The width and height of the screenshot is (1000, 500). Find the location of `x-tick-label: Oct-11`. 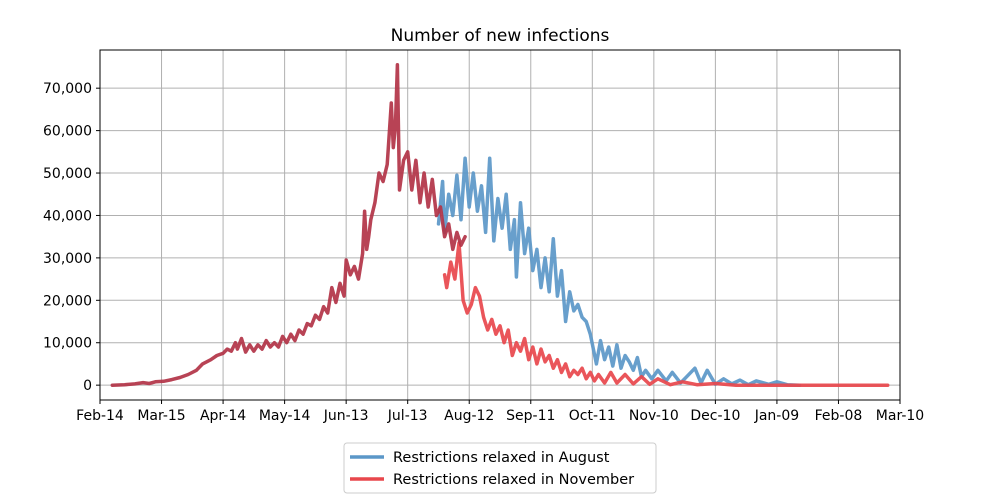

x-tick-label: Oct-11 is located at coordinates (592, 416).